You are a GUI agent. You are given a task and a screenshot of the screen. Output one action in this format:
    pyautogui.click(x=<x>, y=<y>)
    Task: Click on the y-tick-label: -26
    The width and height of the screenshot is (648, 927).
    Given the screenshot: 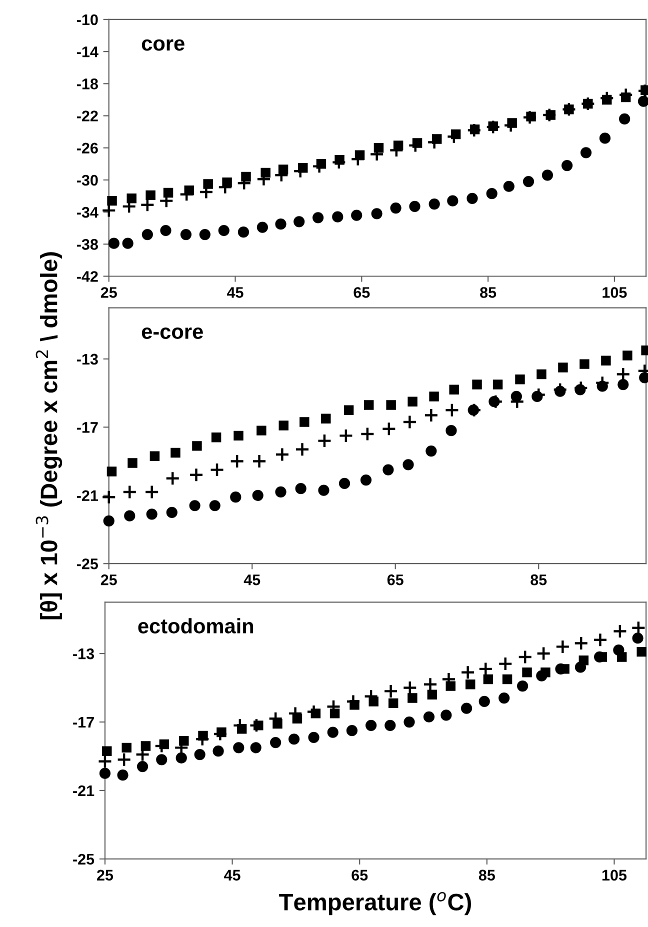 What is the action you would take?
    pyautogui.click(x=87, y=148)
    